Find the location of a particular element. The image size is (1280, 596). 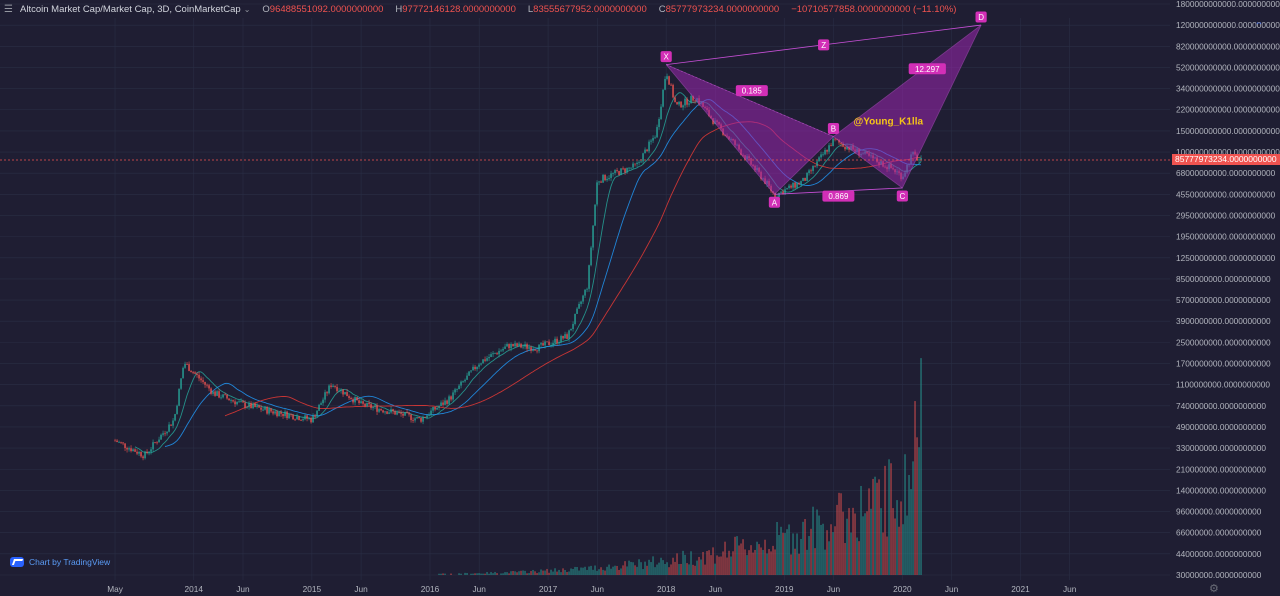

menu-icon: ☰ is located at coordinates (8, 9).